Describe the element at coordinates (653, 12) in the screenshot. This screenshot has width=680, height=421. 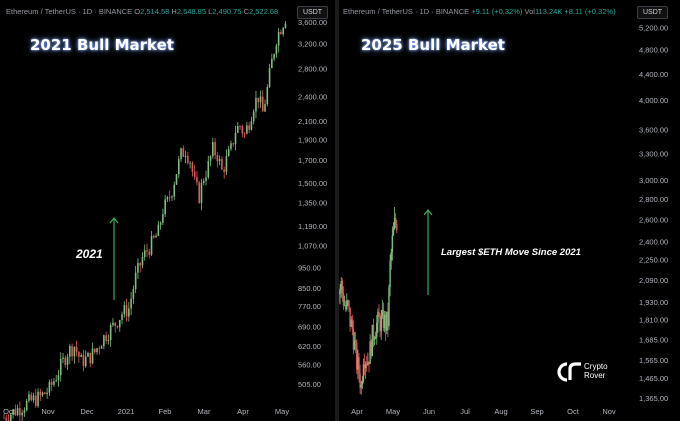
I see `right-currency-button: USDT` at that location.